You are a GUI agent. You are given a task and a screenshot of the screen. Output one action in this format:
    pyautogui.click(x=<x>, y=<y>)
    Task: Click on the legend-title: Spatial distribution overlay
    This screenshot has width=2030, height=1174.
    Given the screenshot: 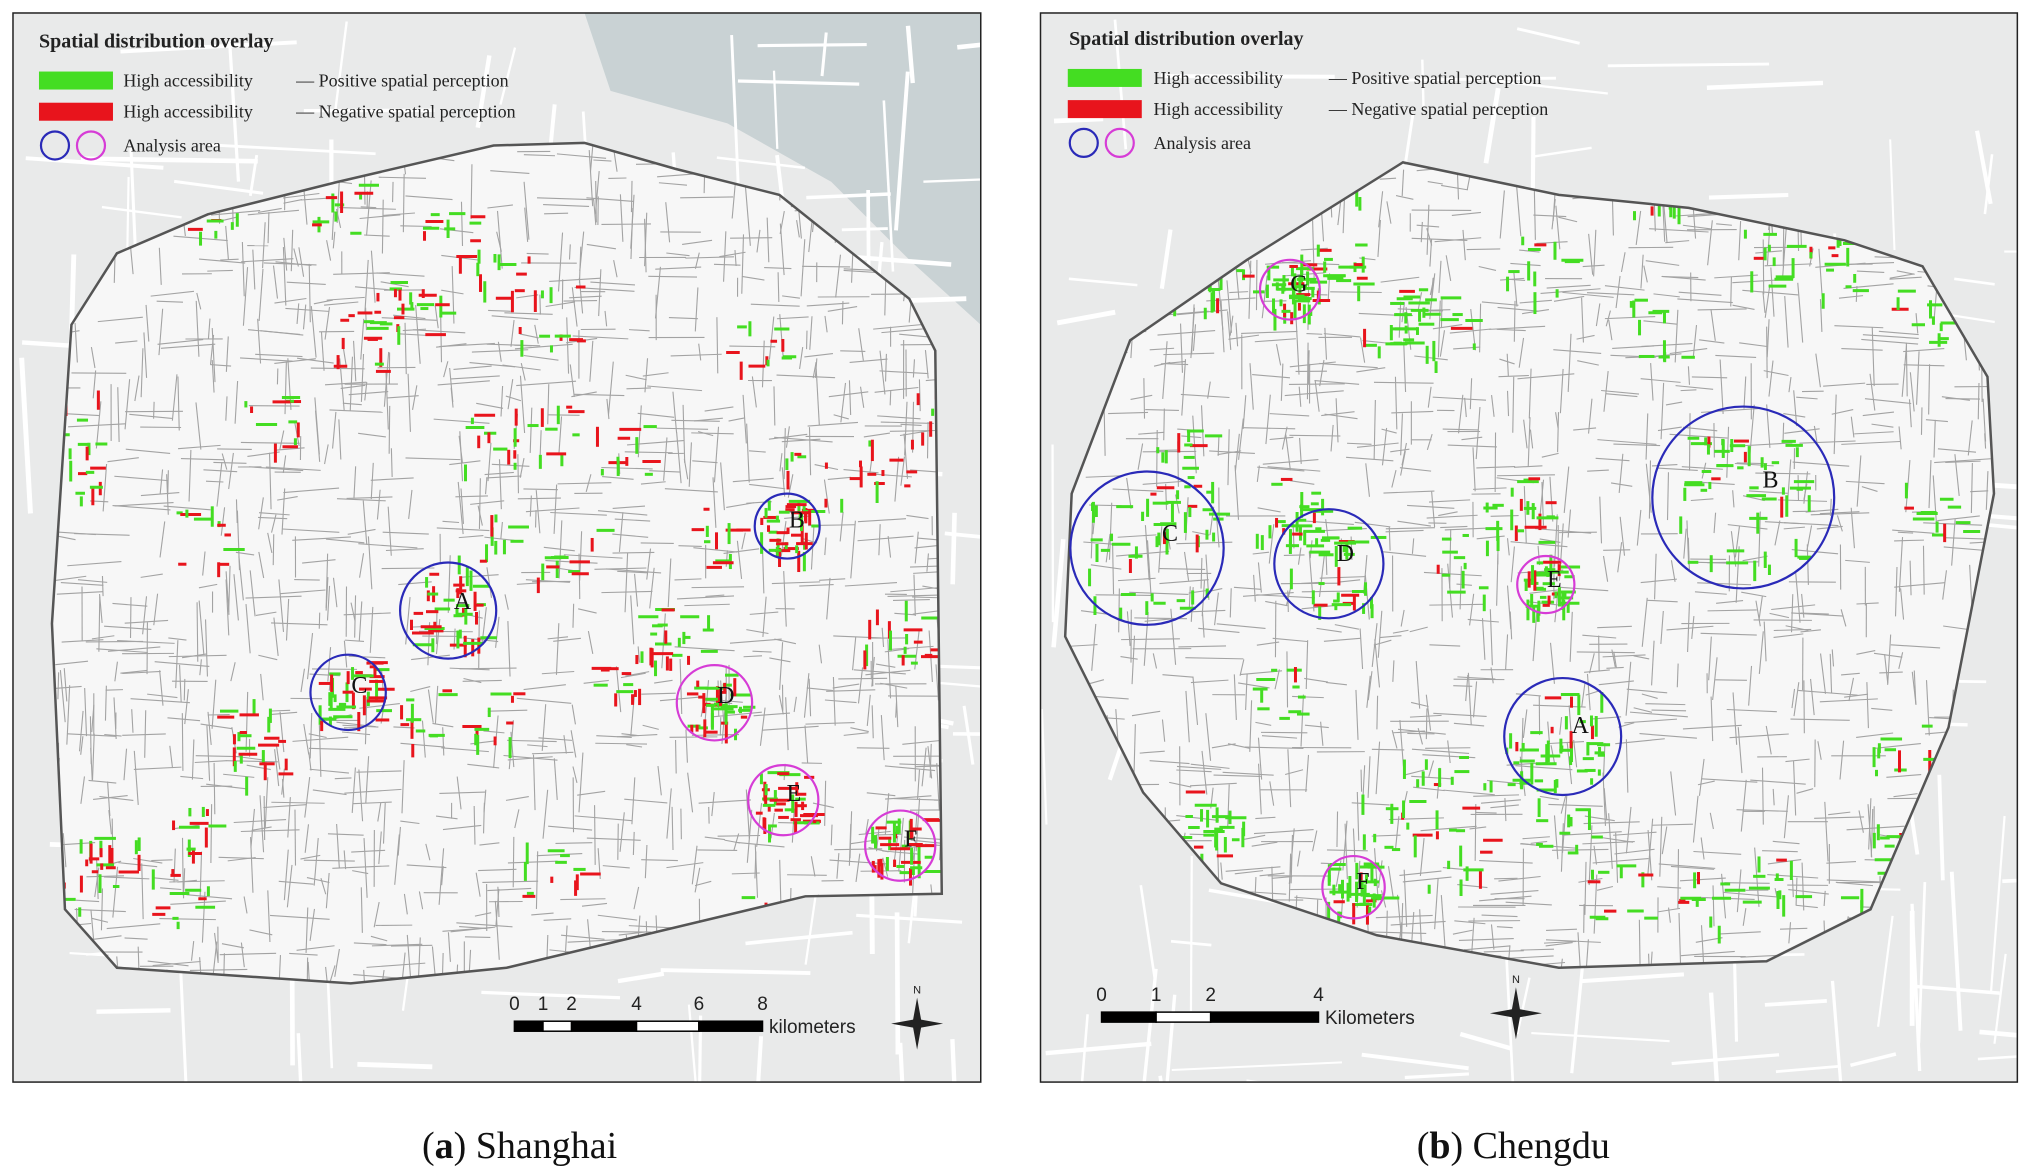 What is the action you would take?
    pyautogui.click(x=156, y=42)
    